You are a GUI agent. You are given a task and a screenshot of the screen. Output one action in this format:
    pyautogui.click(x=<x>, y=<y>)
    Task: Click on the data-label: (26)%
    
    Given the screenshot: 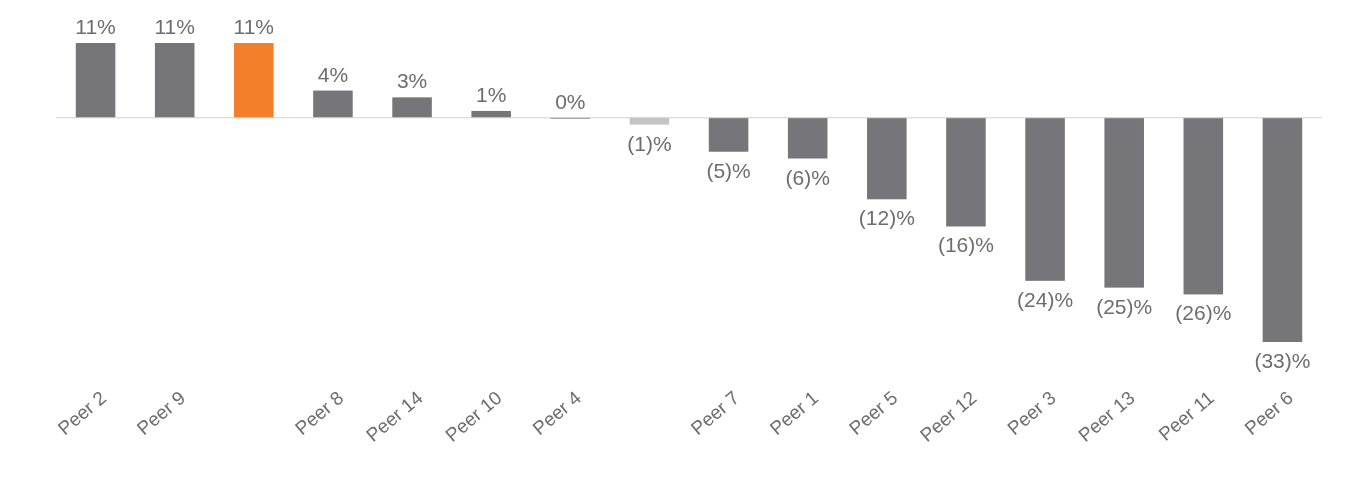 What is the action you would take?
    pyautogui.click(x=1203, y=313)
    